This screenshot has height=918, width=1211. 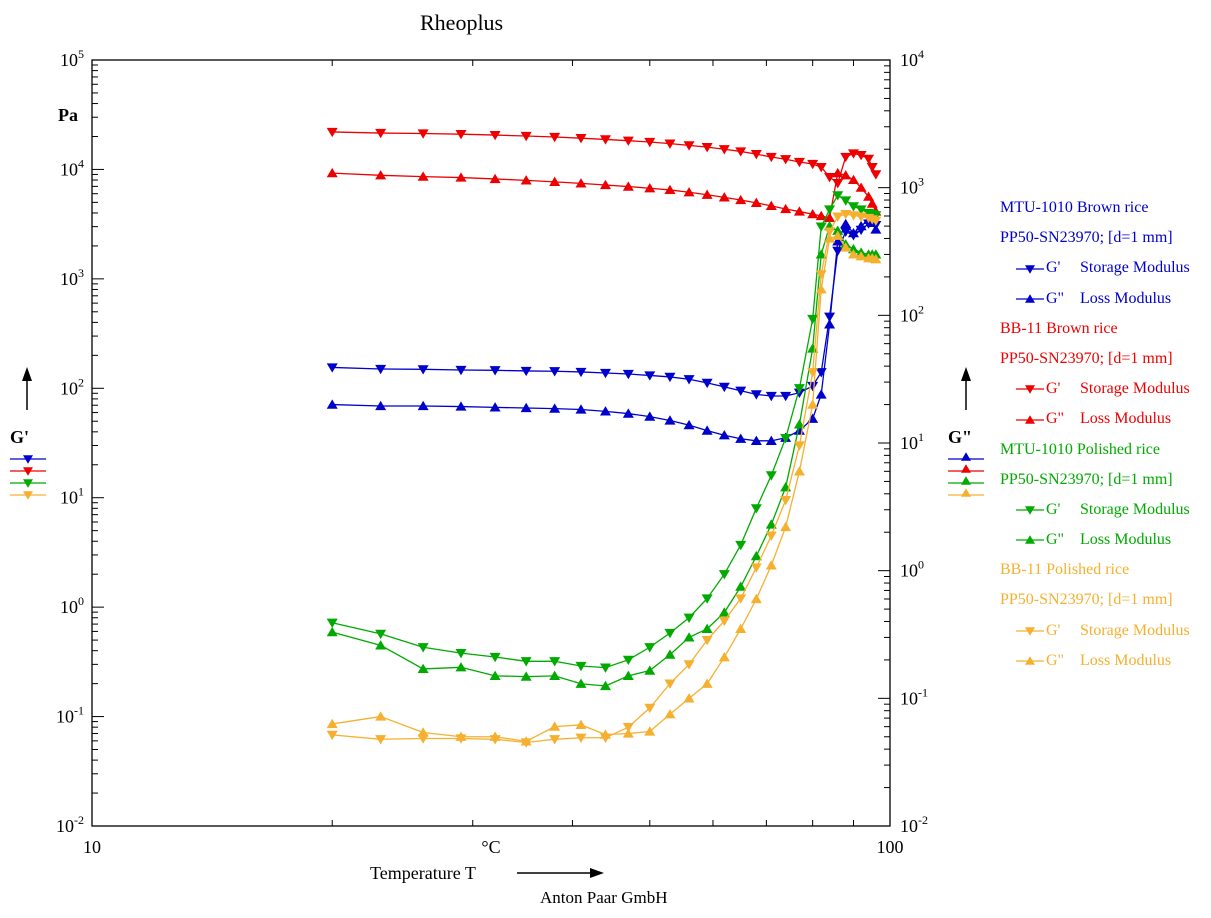 I want to click on legend-item-symbol: G", so click(x=1055, y=419).